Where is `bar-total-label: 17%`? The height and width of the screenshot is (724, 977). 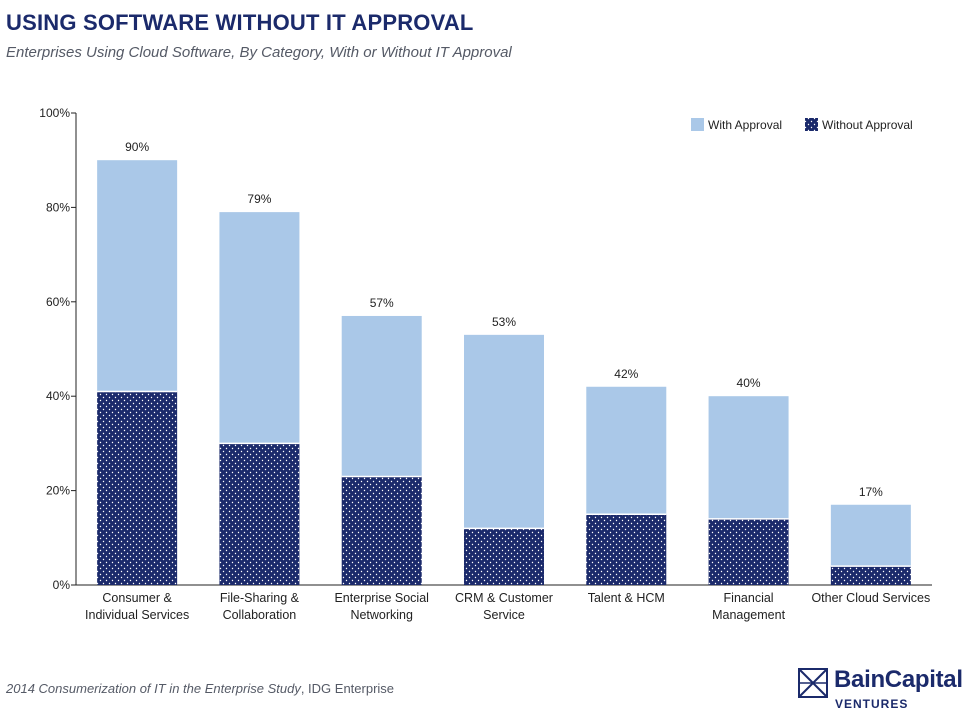
bar-total-label: 17% is located at coordinates (871, 492).